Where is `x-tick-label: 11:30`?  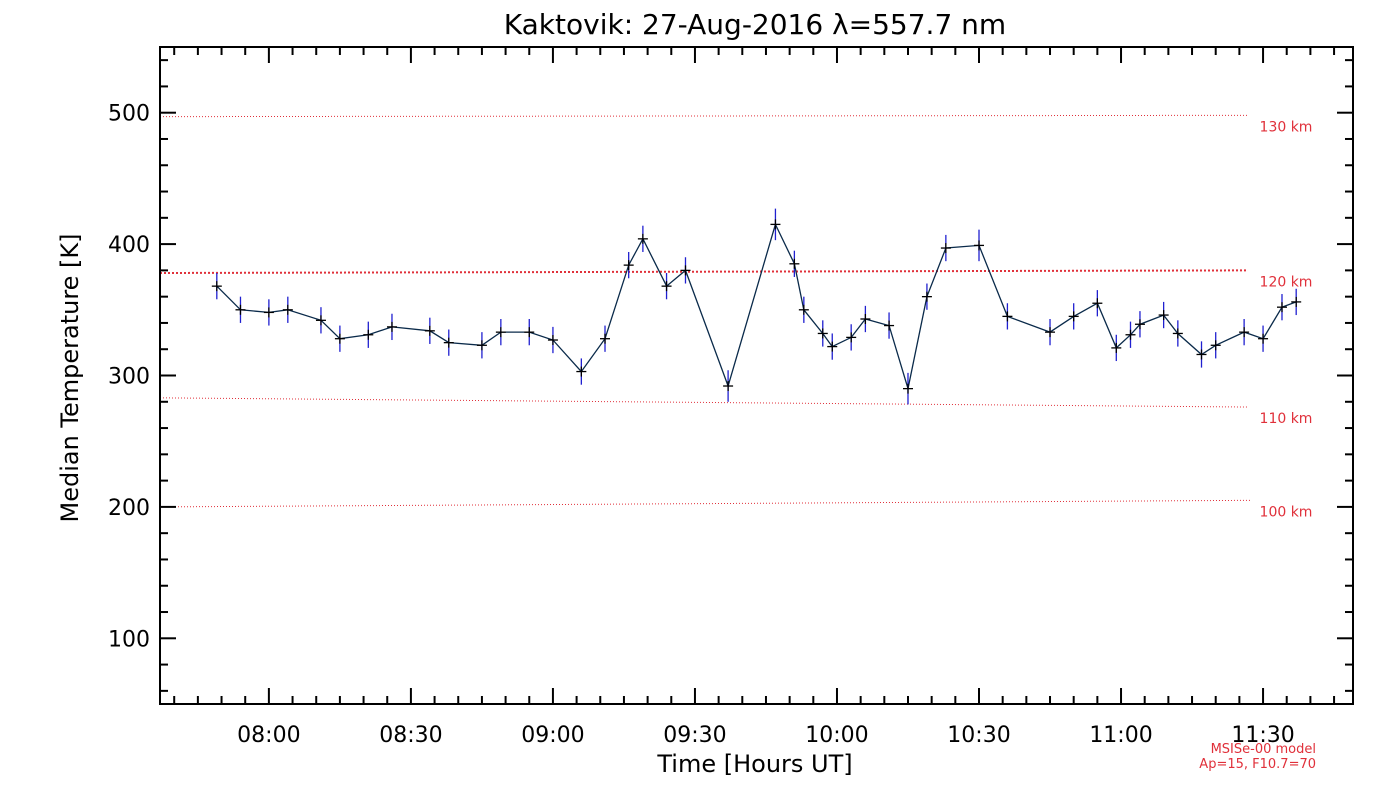 x-tick-label: 11:30 is located at coordinates (1262, 735).